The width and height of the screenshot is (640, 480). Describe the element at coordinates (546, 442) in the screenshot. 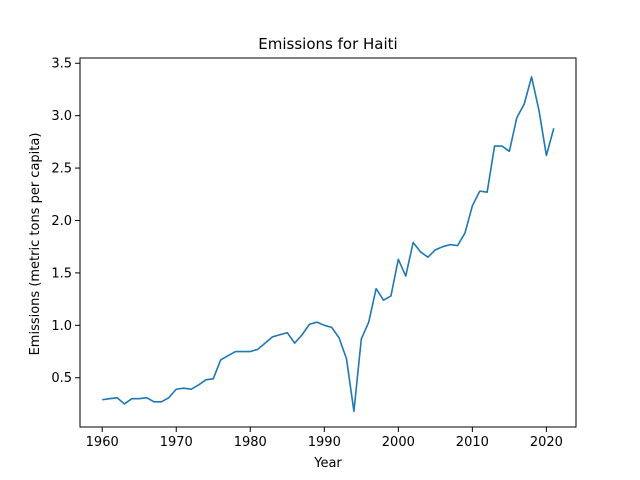

I see `x-tick-label-2020: 2020` at that location.